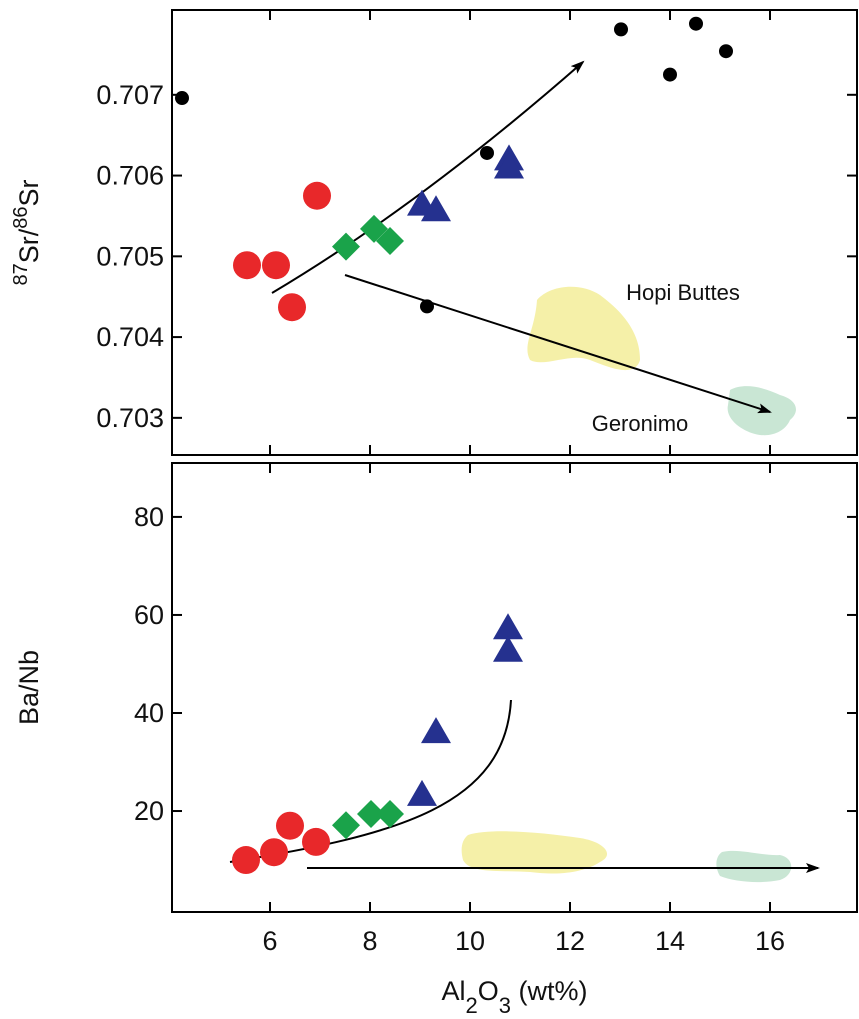 This screenshot has height=1019, width=859. I want to click on y-tick-label: 40, so click(149, 713).